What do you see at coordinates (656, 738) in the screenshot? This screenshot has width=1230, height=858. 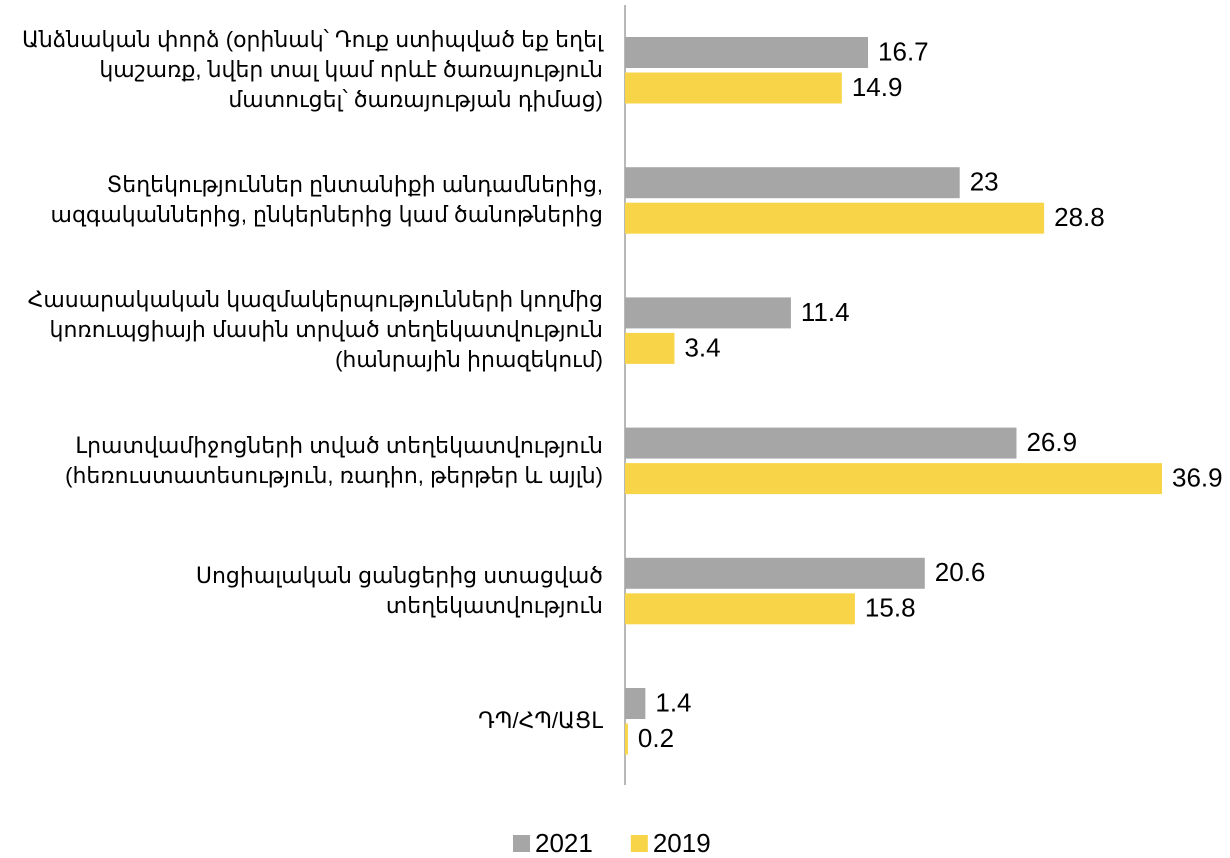 I see `value-label: 0.2` at bounding box center [656, 738].